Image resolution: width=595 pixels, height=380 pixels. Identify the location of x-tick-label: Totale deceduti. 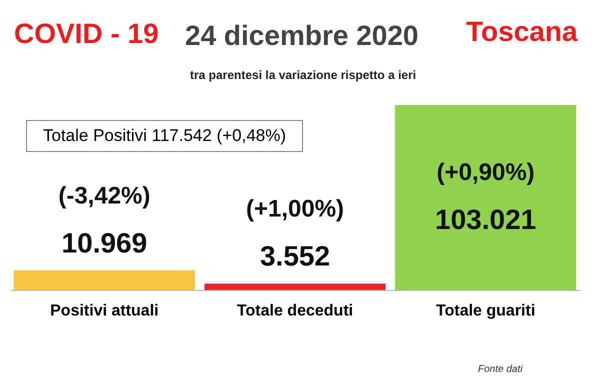
(295, 311).